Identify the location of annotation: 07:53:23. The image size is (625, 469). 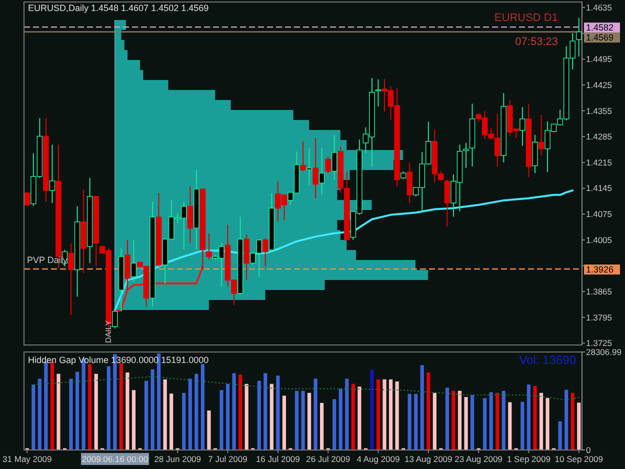
(536, 42).